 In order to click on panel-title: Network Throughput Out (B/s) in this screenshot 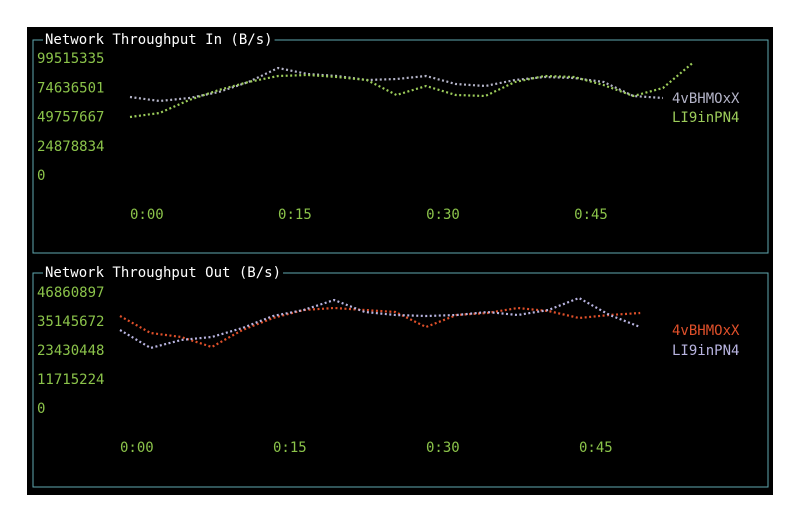, I will do `click(163, 273)`.